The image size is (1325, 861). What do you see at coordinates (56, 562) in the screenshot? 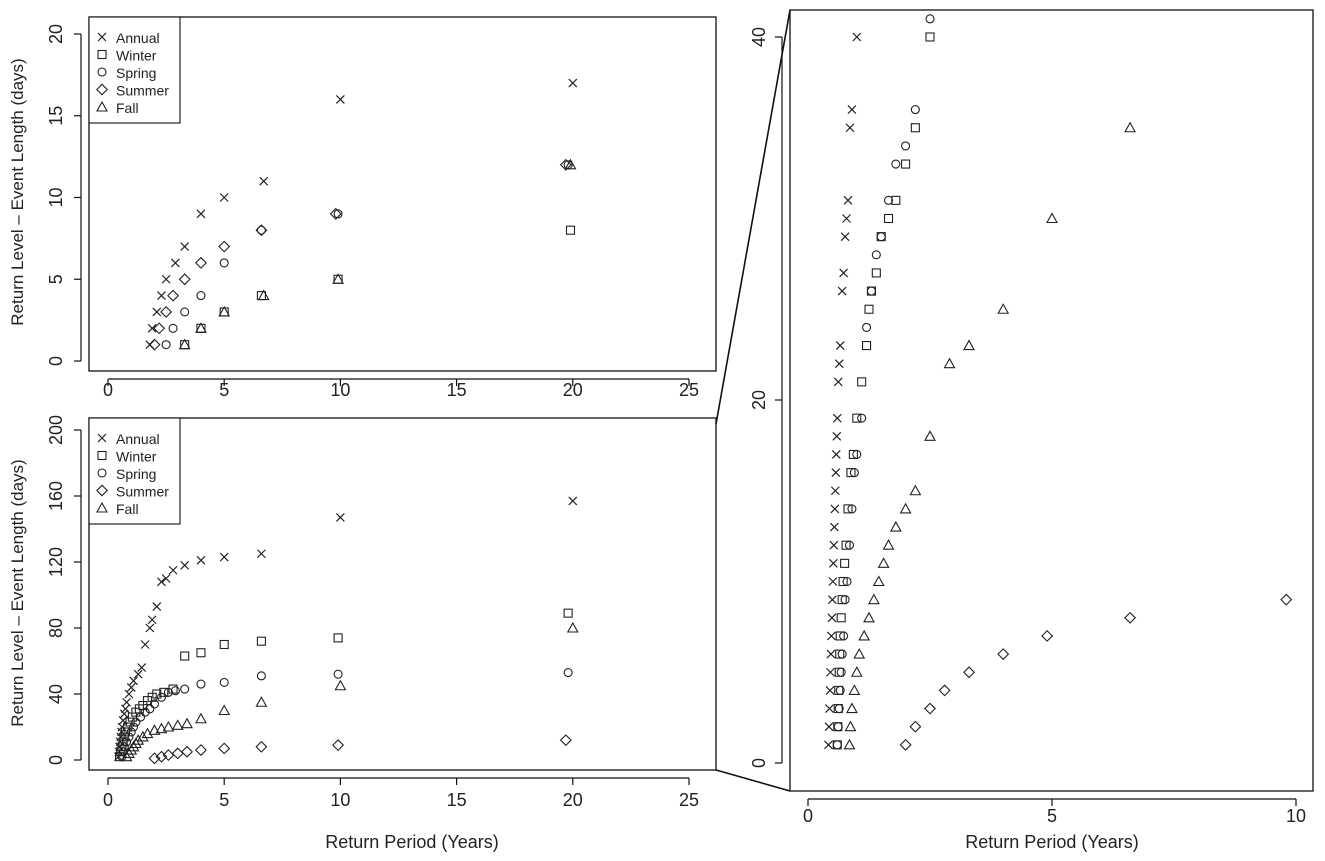
I see `y-tick-label: 120` at bounding box center [56, 562].